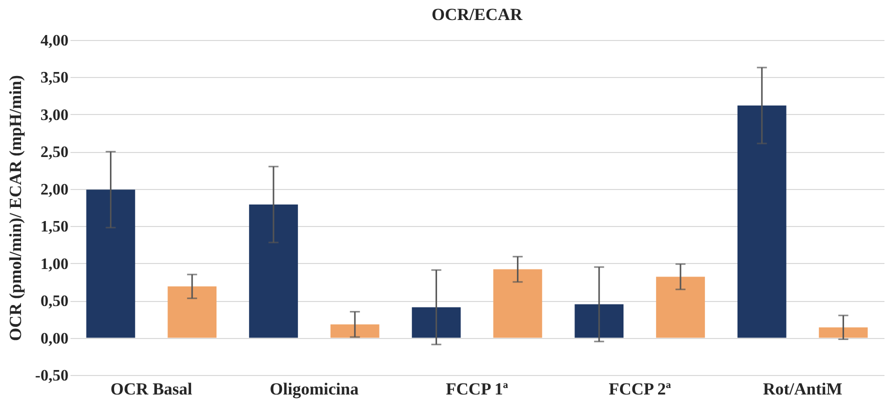 The image size is (892, 401). I want to click on x-tick-label: FCCP 1ª, so click(477, 389).